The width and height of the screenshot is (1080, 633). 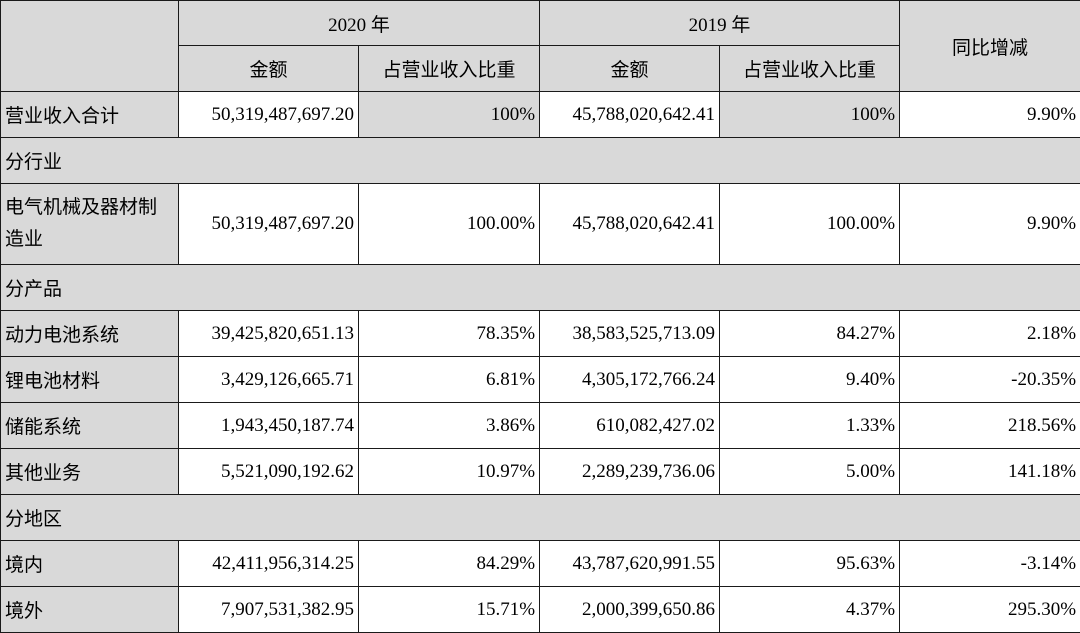 I want to click on cell-yoy: -3.14%, so click(x=990, y=564).